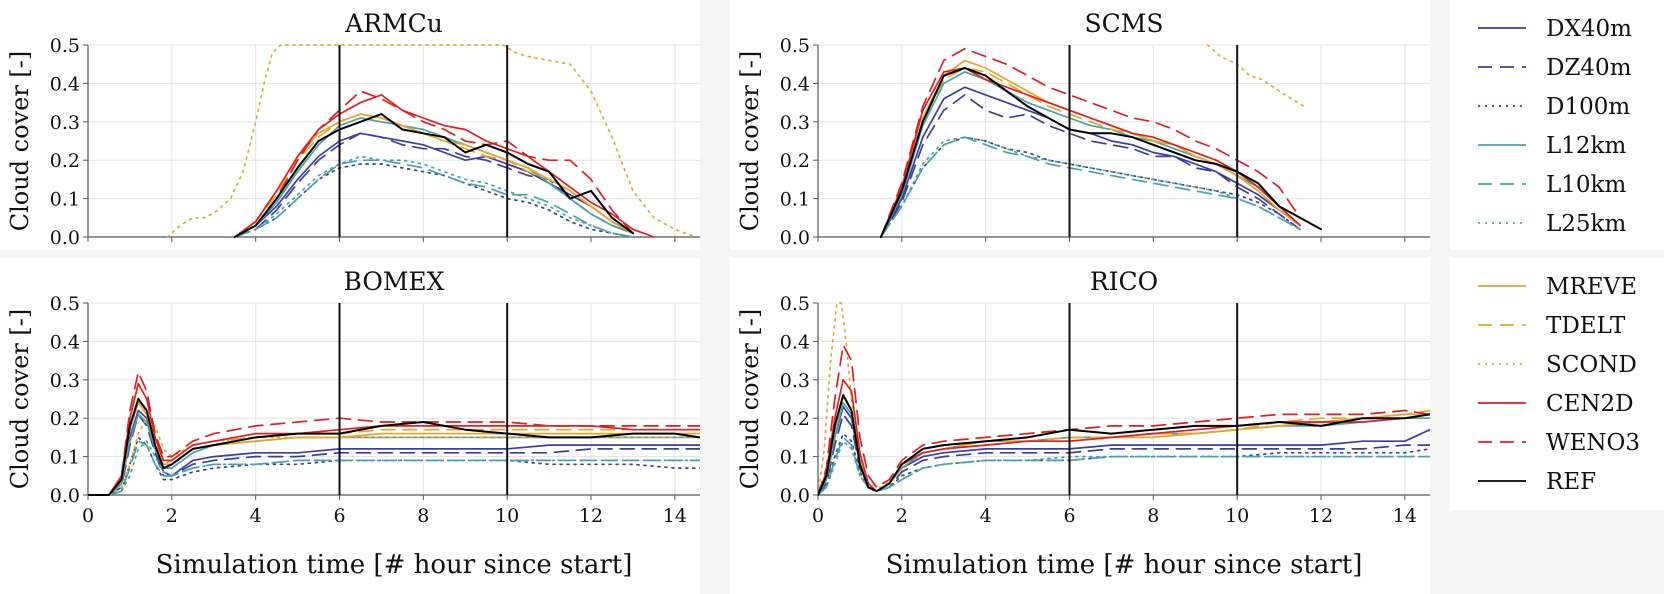 This screenshot has height=594, width=1664. I want to click on legend-label-dz40m: DZ40m, so click(1589, 68).